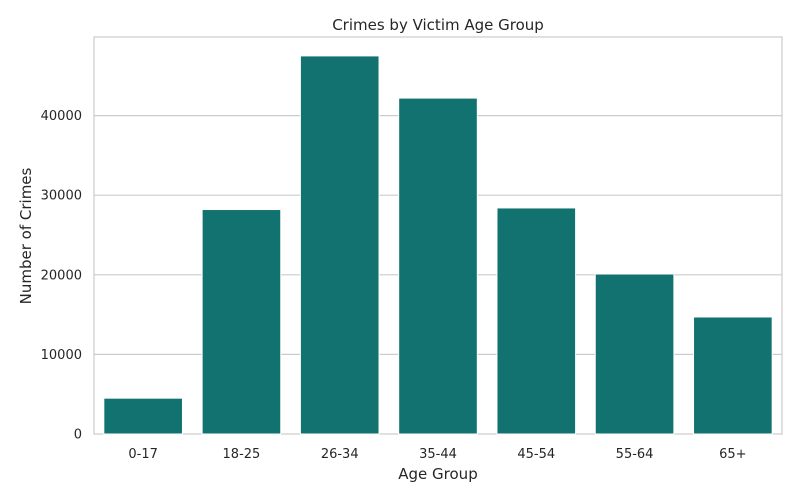 The width and height of the screenshot is (800, 500). Describe the element at coordinates (26, 235) in the screenshot. I see `y-axis-title: Number of Crimes` at that location.